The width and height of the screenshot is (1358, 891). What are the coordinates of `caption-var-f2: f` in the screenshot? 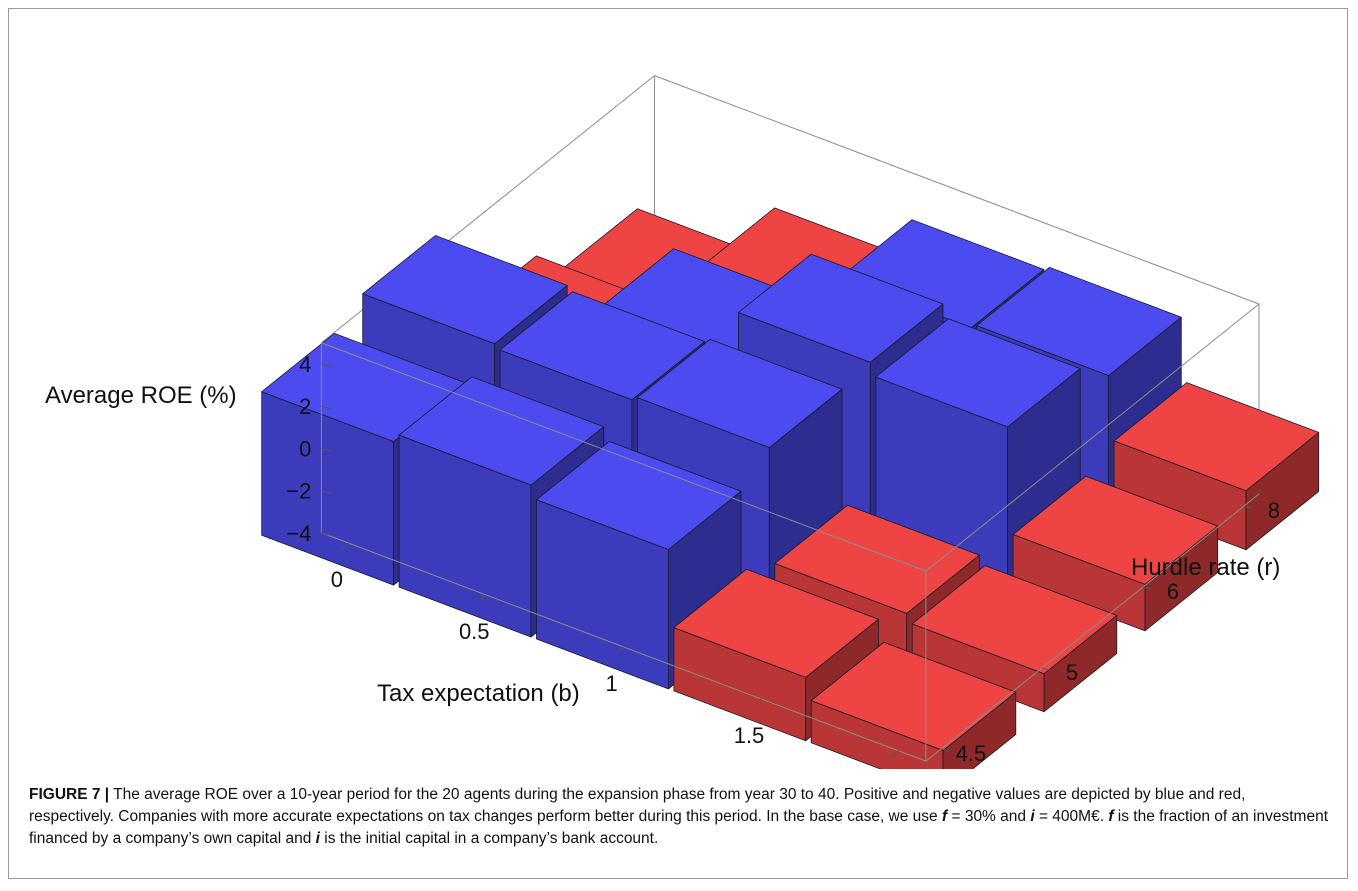 It's located at (1111, 816).